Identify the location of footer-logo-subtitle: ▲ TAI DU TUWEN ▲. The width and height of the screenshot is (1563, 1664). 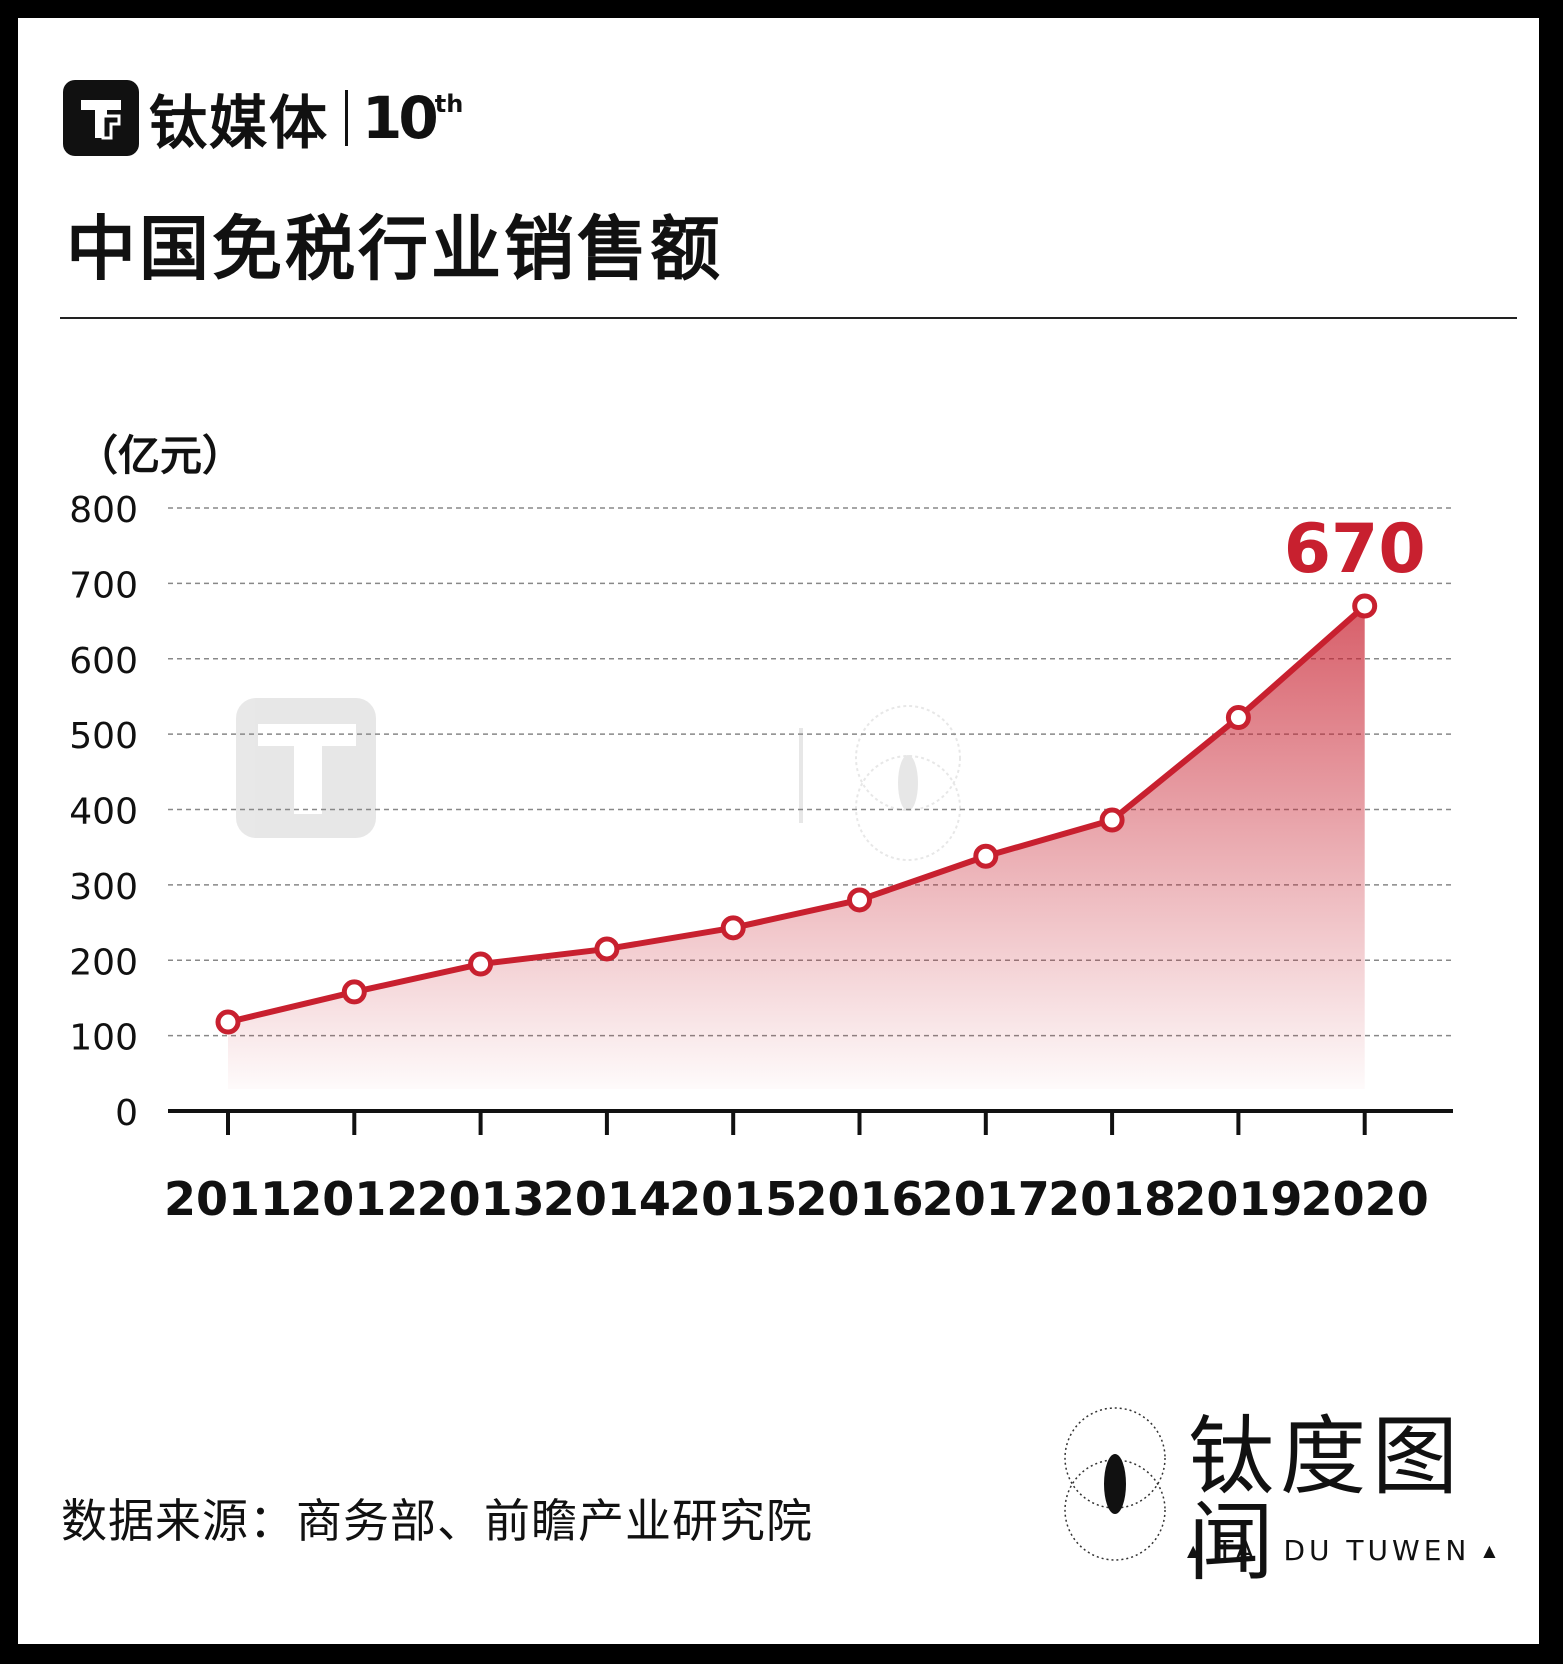
(1343, 1550).